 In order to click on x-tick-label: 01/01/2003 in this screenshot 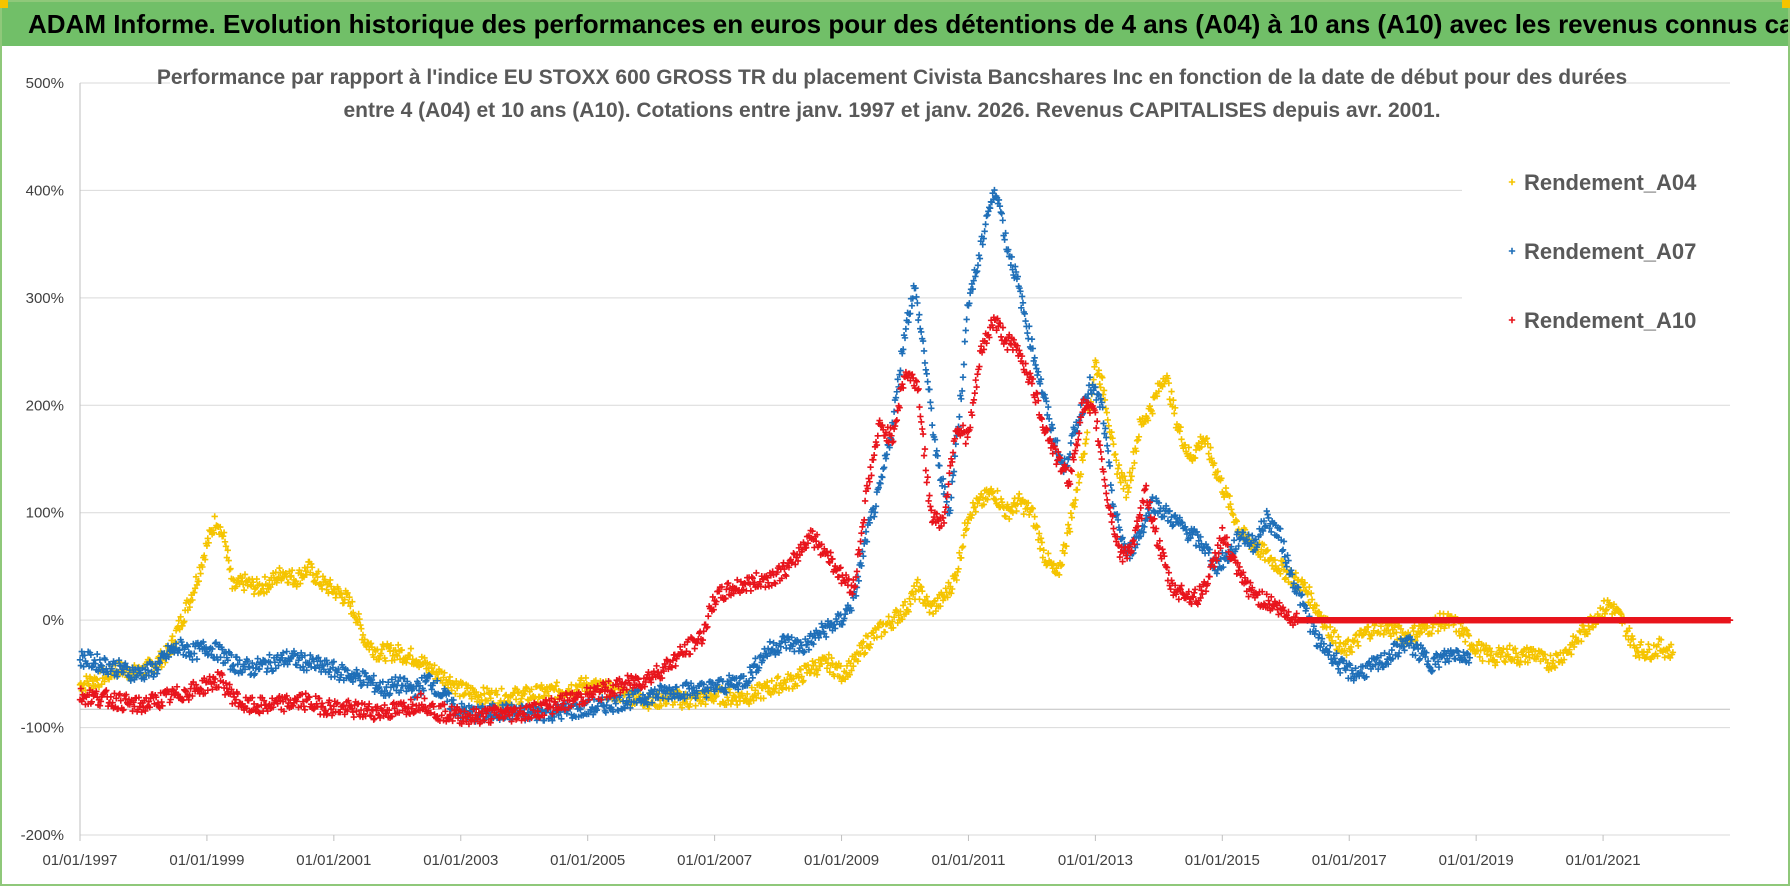, I will do `click(460, 860)`.